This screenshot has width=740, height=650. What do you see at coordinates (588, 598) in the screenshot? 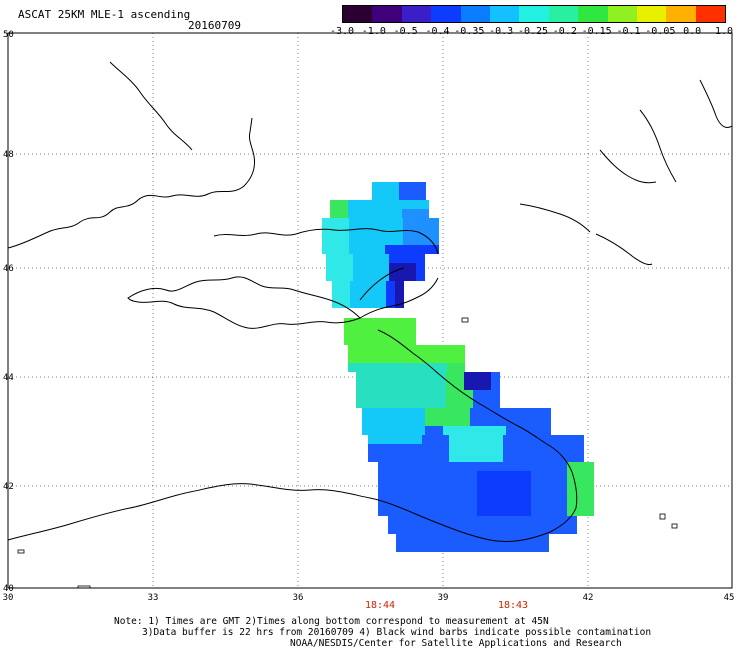
I see `x-tick: 42` at bounding box center [588, 598].